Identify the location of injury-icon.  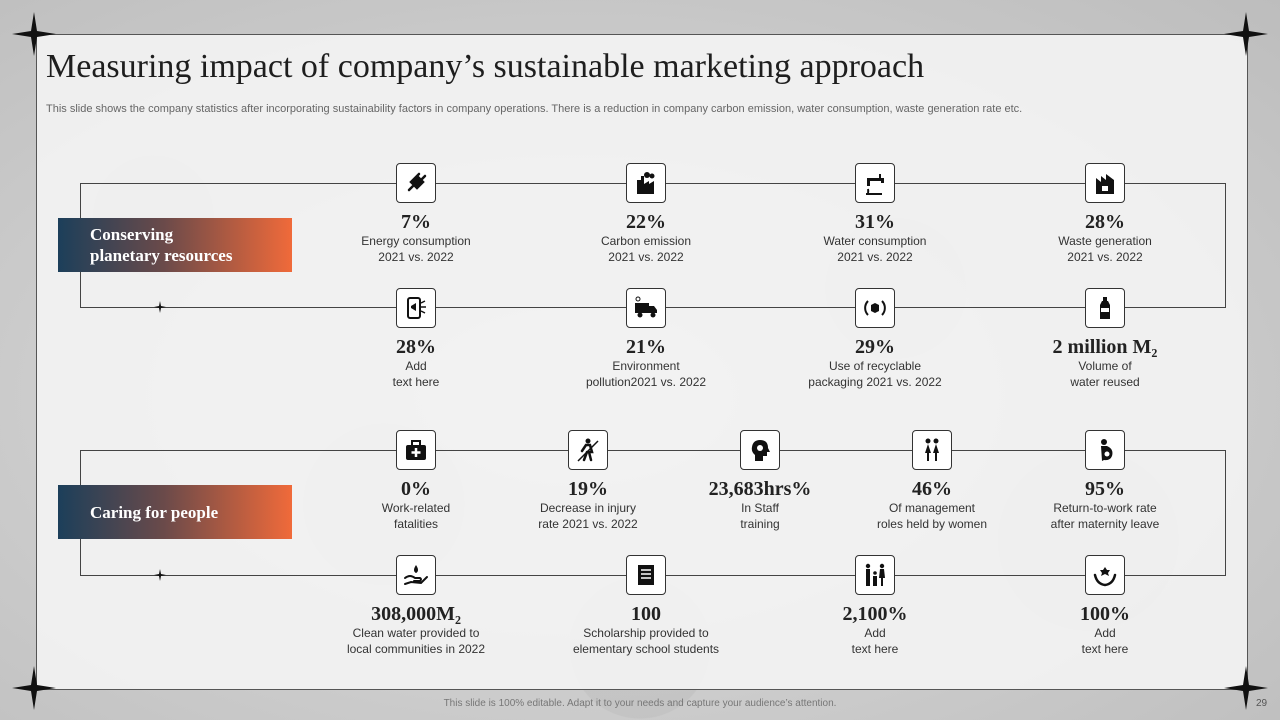
(588, 450).